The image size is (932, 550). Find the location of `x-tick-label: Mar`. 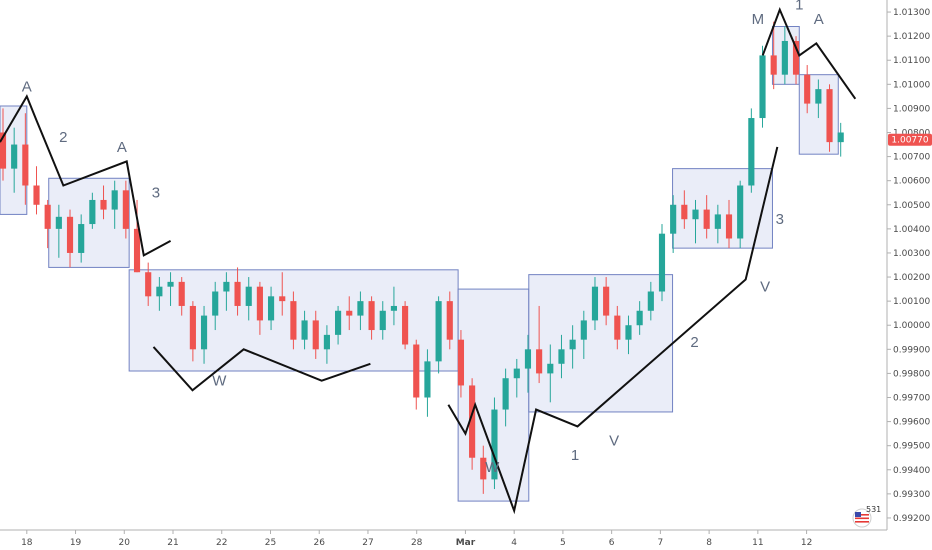

x-tick-label: Mar is located at coordinates (466, 543).